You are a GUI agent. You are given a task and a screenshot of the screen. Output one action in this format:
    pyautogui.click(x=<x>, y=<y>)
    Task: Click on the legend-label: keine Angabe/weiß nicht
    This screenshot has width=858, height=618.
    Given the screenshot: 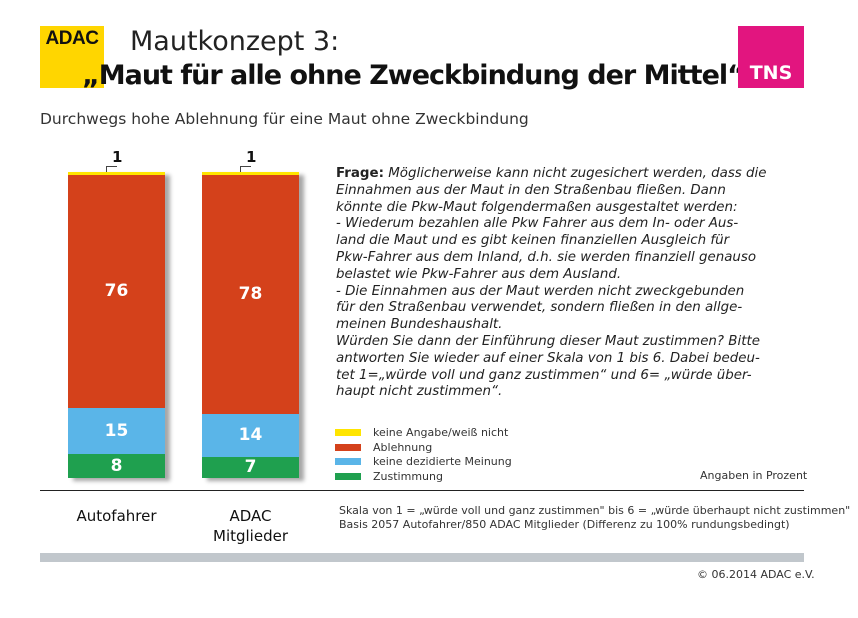 What is the action you would take?
    pyautogui.click(x=441, y=432)
    